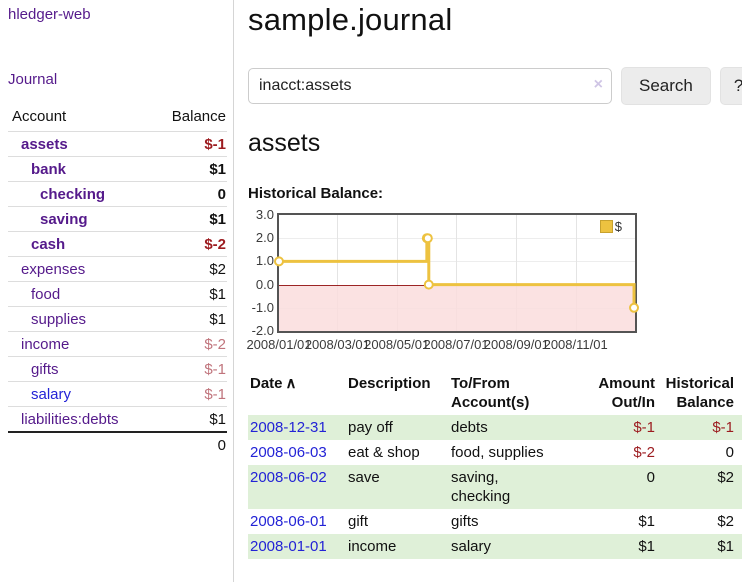  I want to click on transaction-date-link: 2008-06-01, so click(288, 521).